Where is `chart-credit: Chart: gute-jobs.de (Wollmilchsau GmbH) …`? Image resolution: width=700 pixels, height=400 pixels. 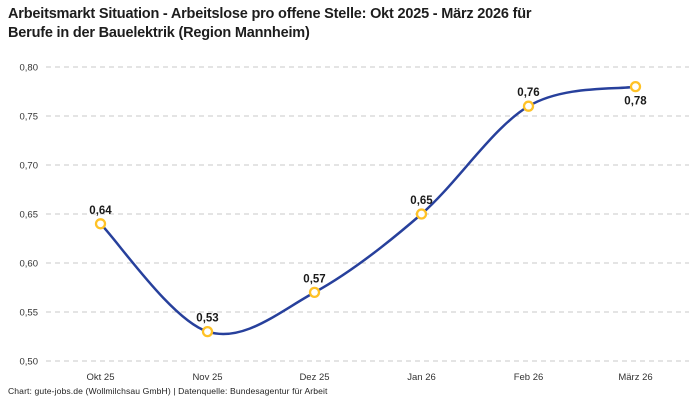 chart-credit: Chart: gute-jobs.de (Wollmilchsau GmbH) … is located at coordinates (168, 391).